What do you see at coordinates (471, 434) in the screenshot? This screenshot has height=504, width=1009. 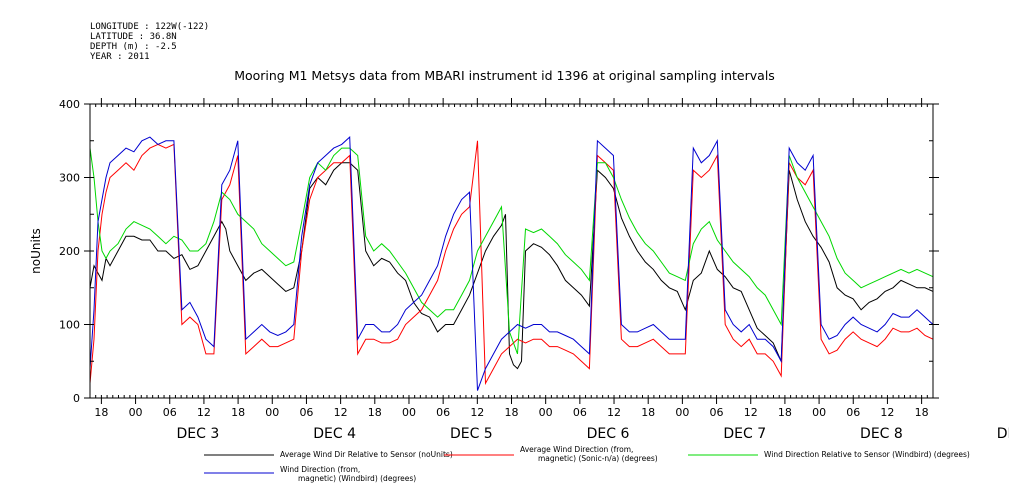 I see `x-day-label: DEC 5` at bounding box center [471, 434].